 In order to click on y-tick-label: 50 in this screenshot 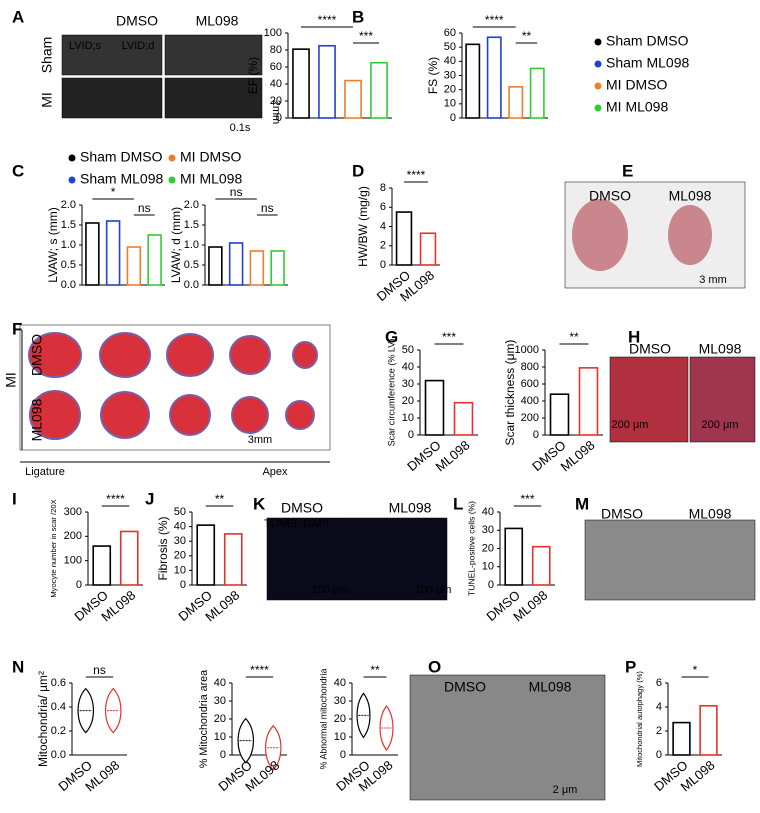, I will do `click(450, 47)`.